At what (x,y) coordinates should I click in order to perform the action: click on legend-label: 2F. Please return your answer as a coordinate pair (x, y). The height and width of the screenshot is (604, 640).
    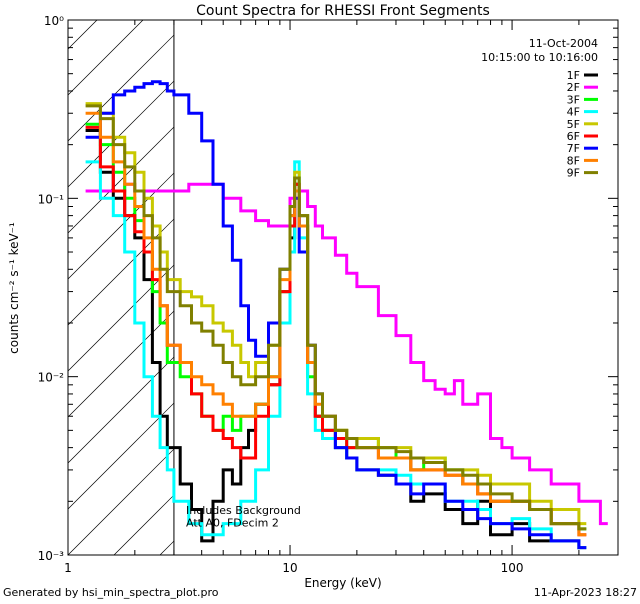
    Looking at the image, I should click on (573, 87).